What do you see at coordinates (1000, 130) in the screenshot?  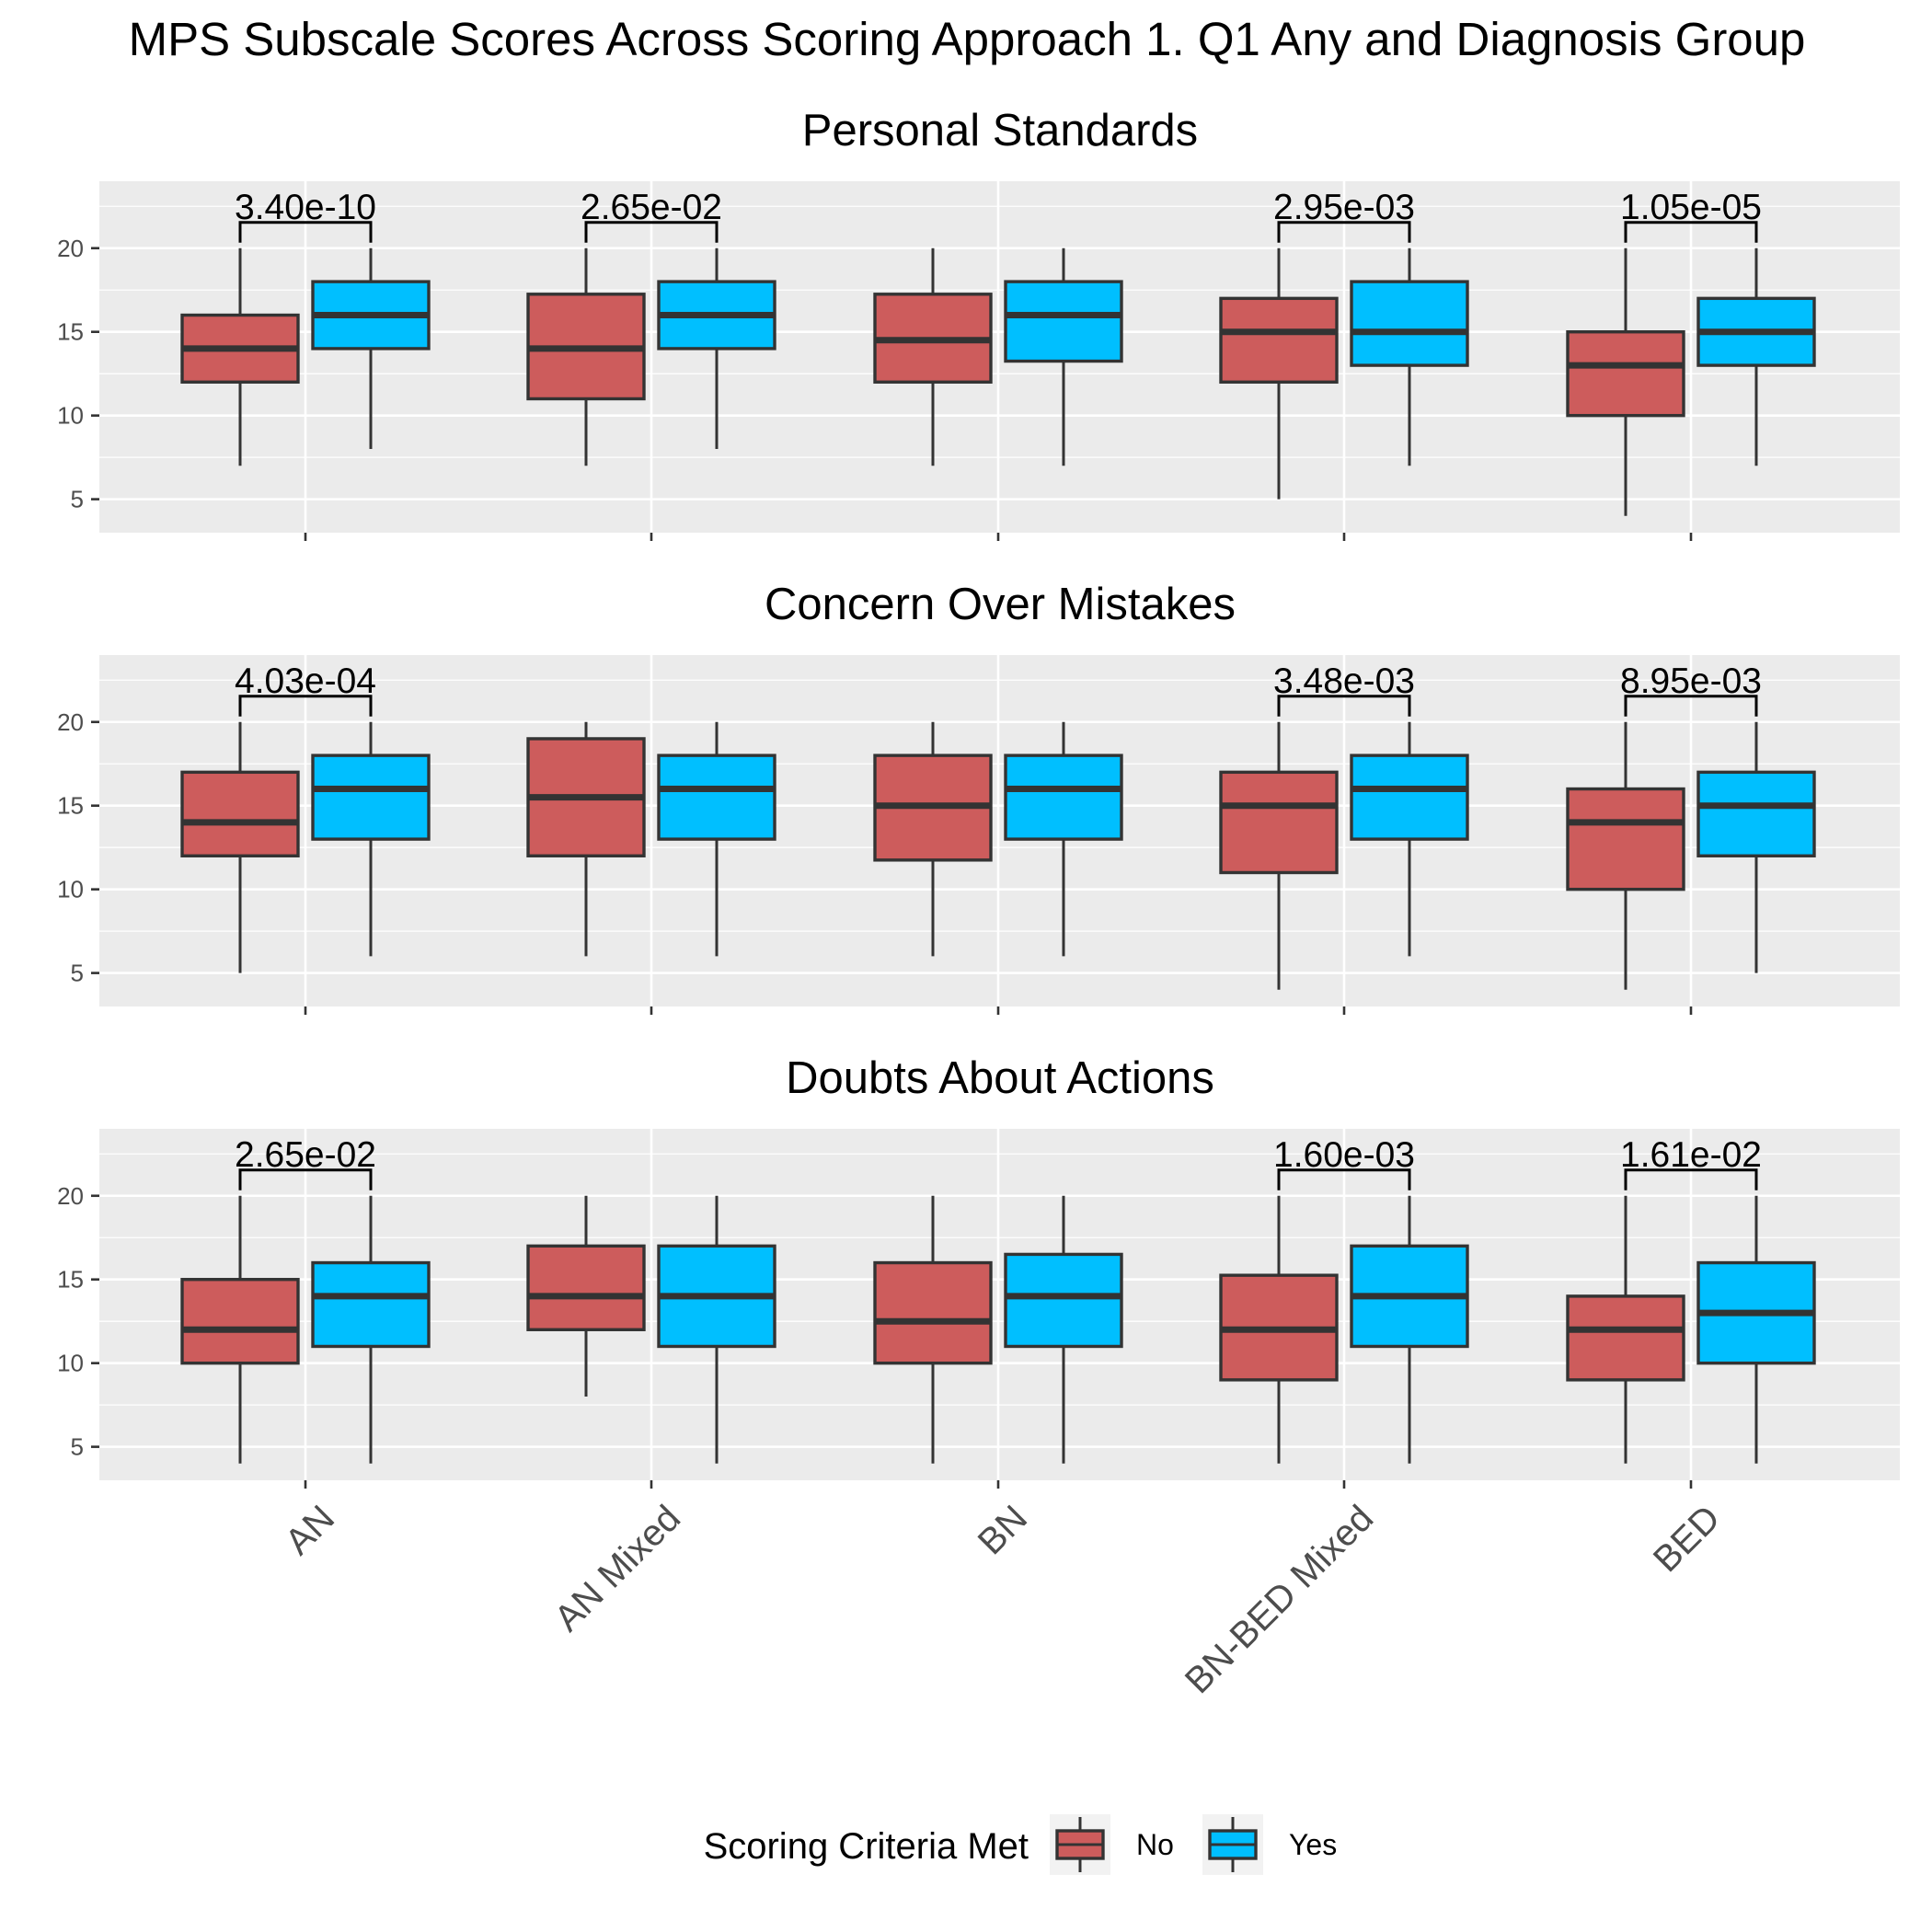 I see `panel-title: Personal Standards` at bounding box center [1000, 130].